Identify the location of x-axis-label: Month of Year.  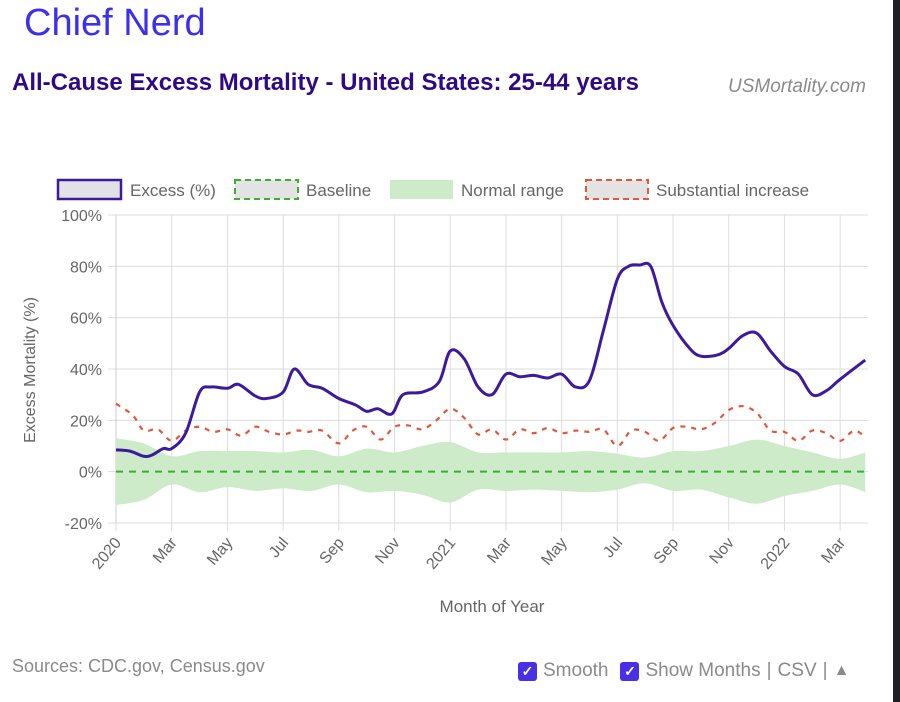
(492, 606).